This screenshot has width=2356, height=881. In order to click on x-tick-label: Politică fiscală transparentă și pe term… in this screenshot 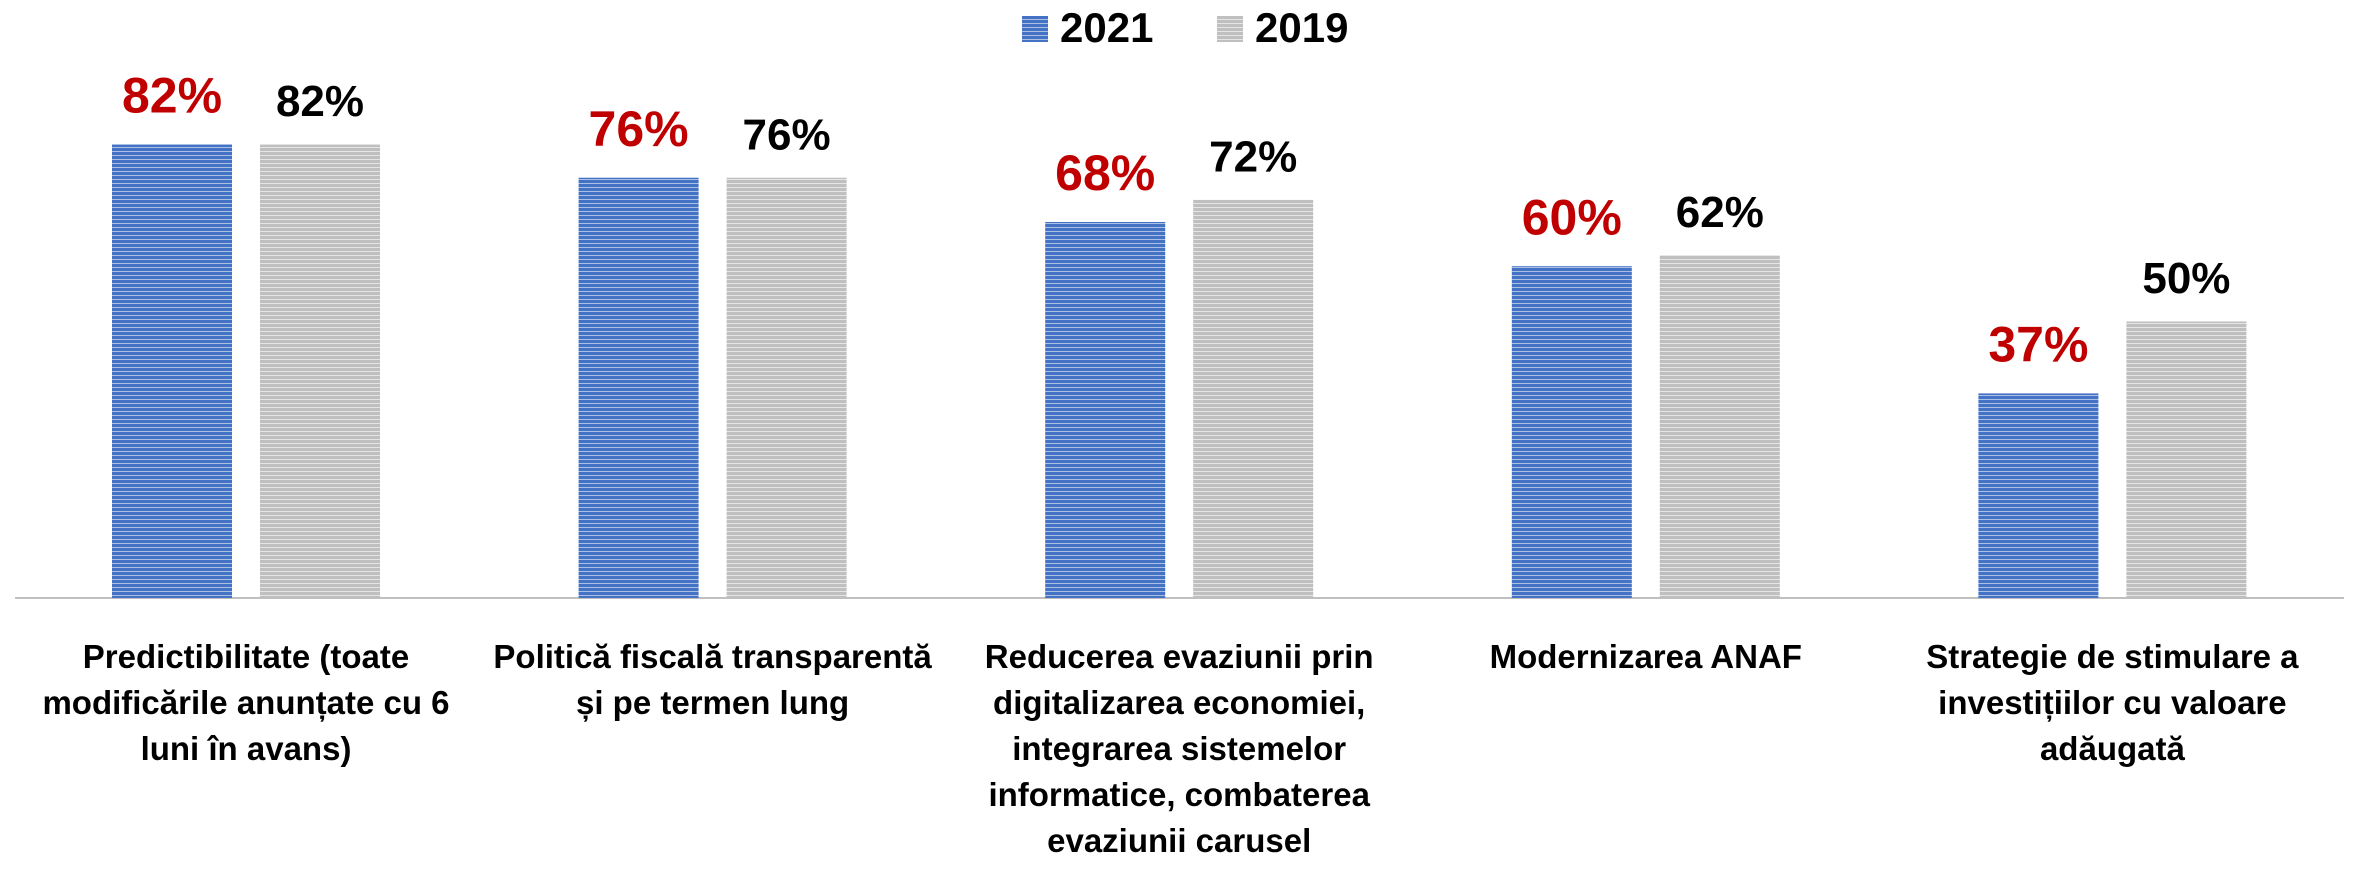, I will do `click(712, 679)`.